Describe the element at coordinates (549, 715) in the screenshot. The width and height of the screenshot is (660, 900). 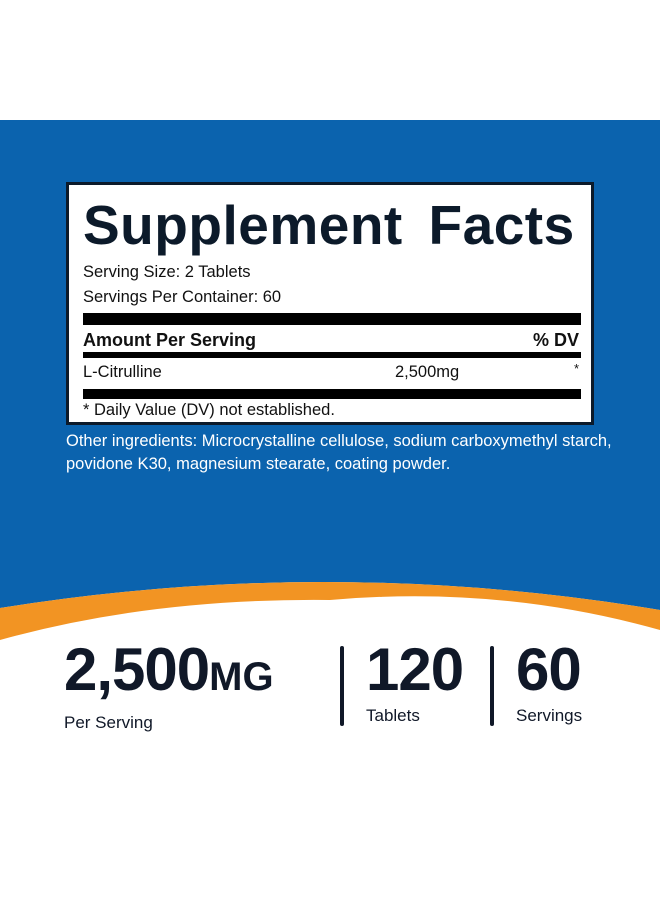
I see `stat-label: Servings` at that location.